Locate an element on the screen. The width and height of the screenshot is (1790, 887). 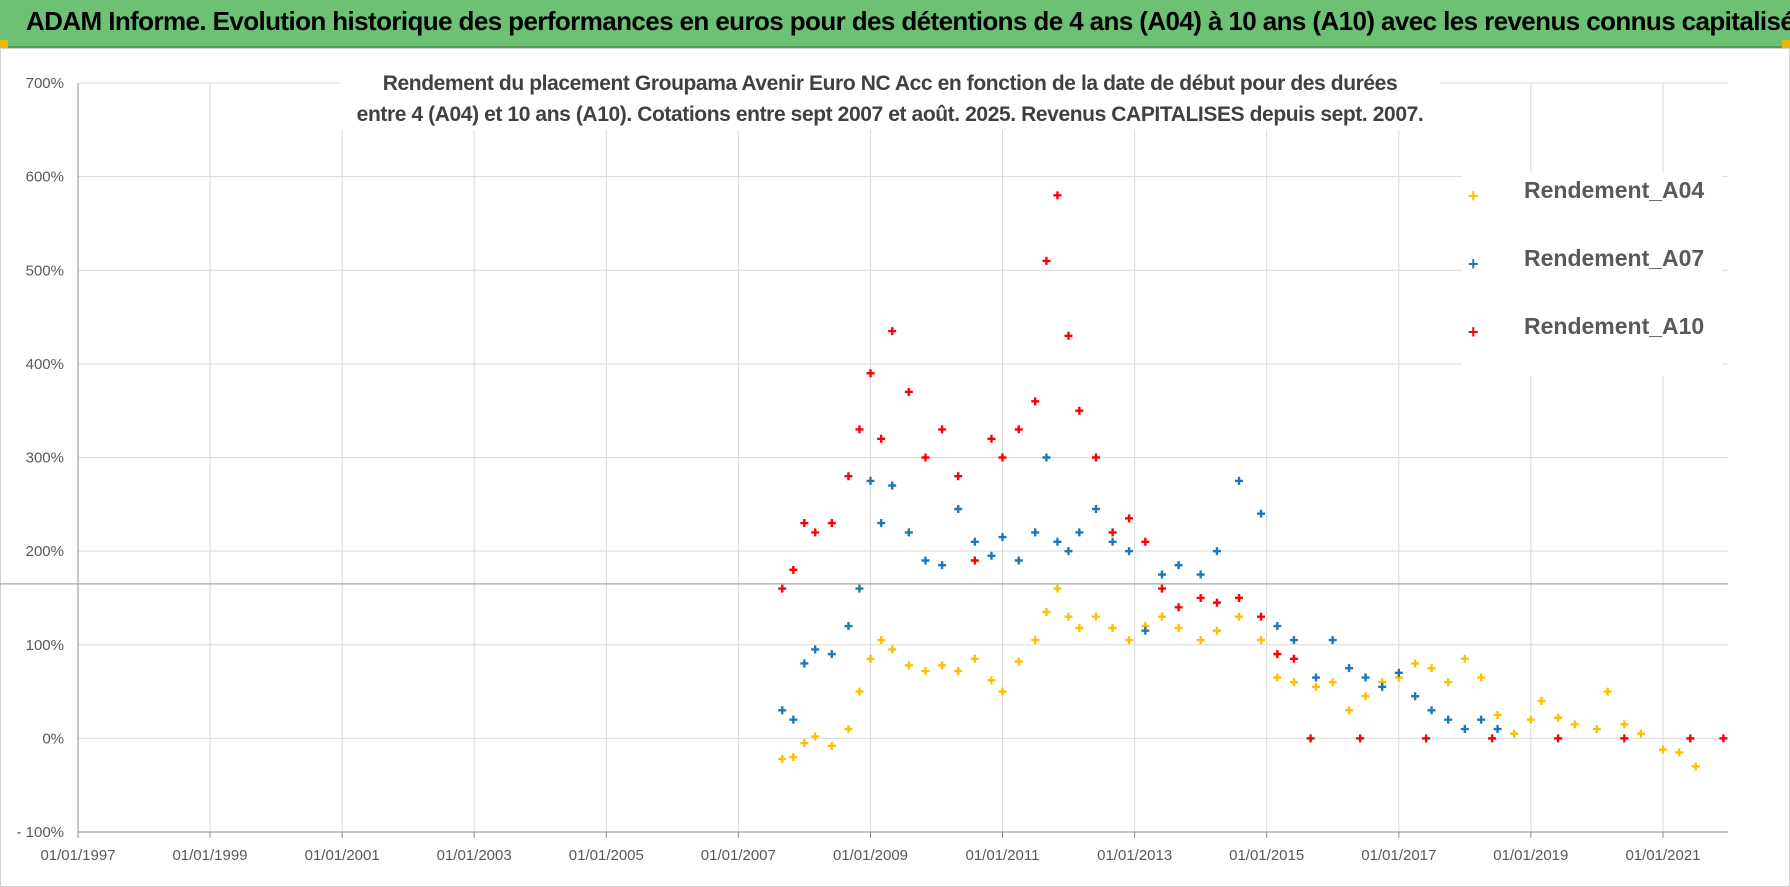
corner-marker-right is located at coordinates (1786, 44).